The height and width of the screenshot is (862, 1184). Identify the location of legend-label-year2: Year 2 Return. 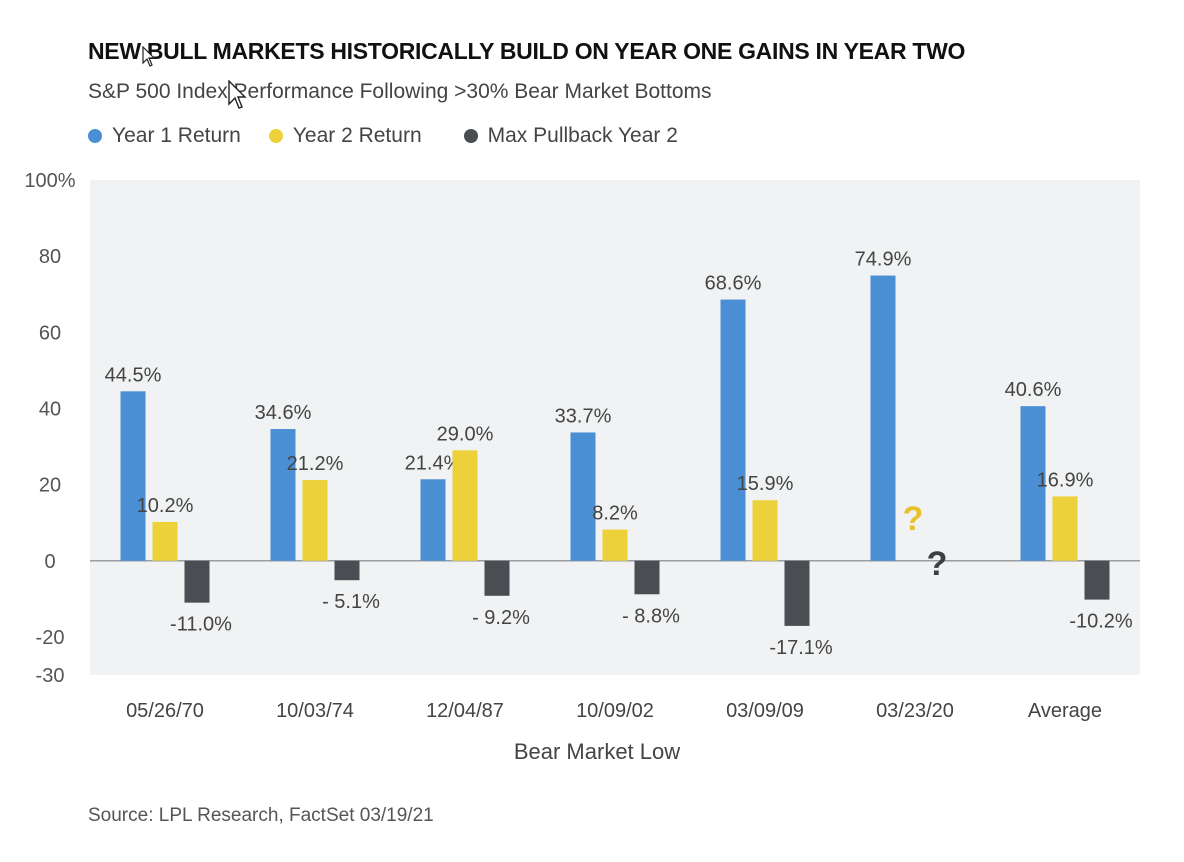
(357, 135).